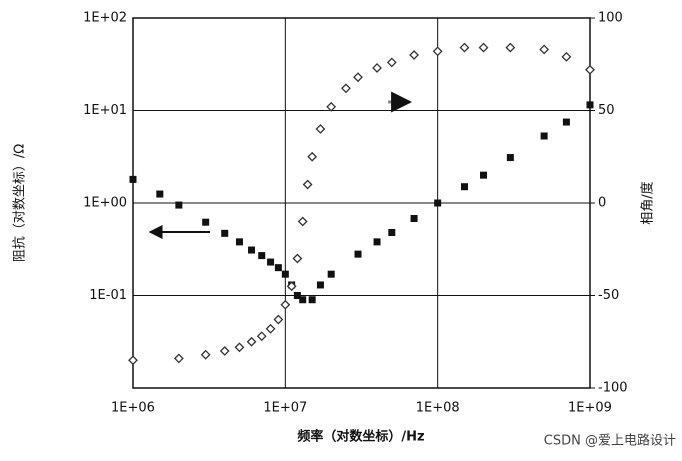 The height and width of the screenshot is (461, 682). Describe the element at coordinates (285, 408) in the screenshot. I see `x-tick-label: 1E+07` at that location.